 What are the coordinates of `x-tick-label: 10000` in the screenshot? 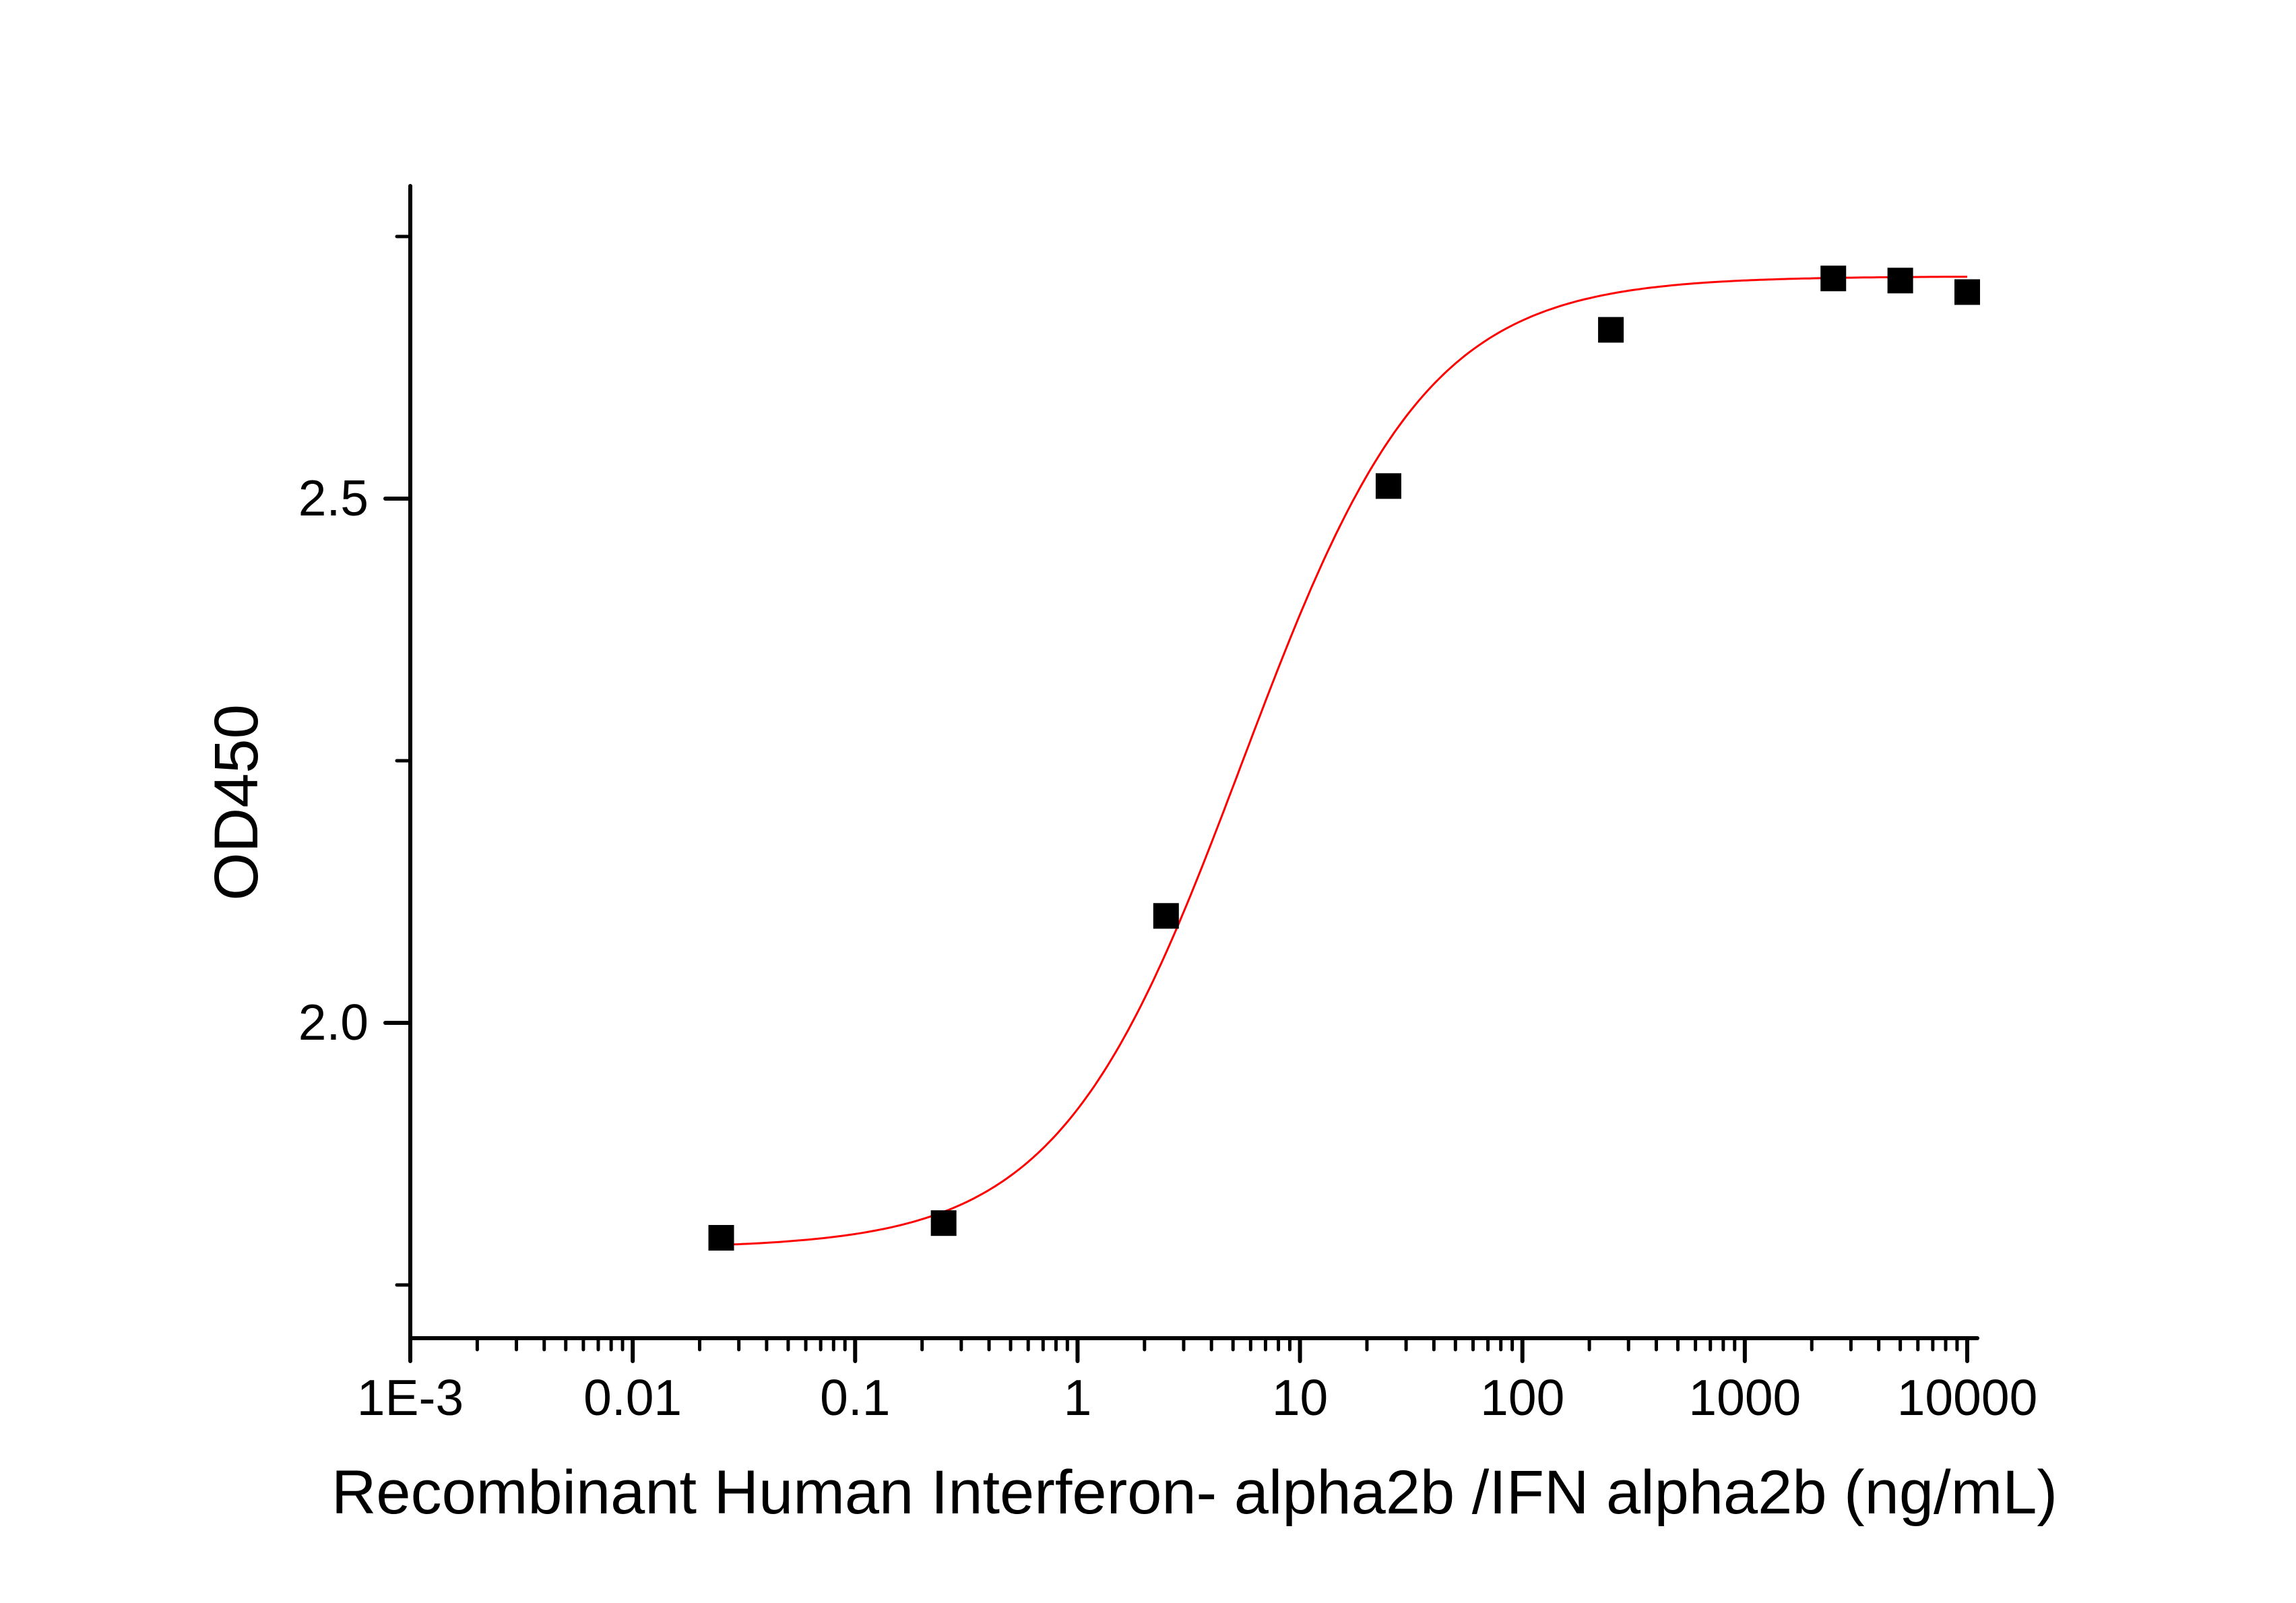 It's located at (1967, 1397).